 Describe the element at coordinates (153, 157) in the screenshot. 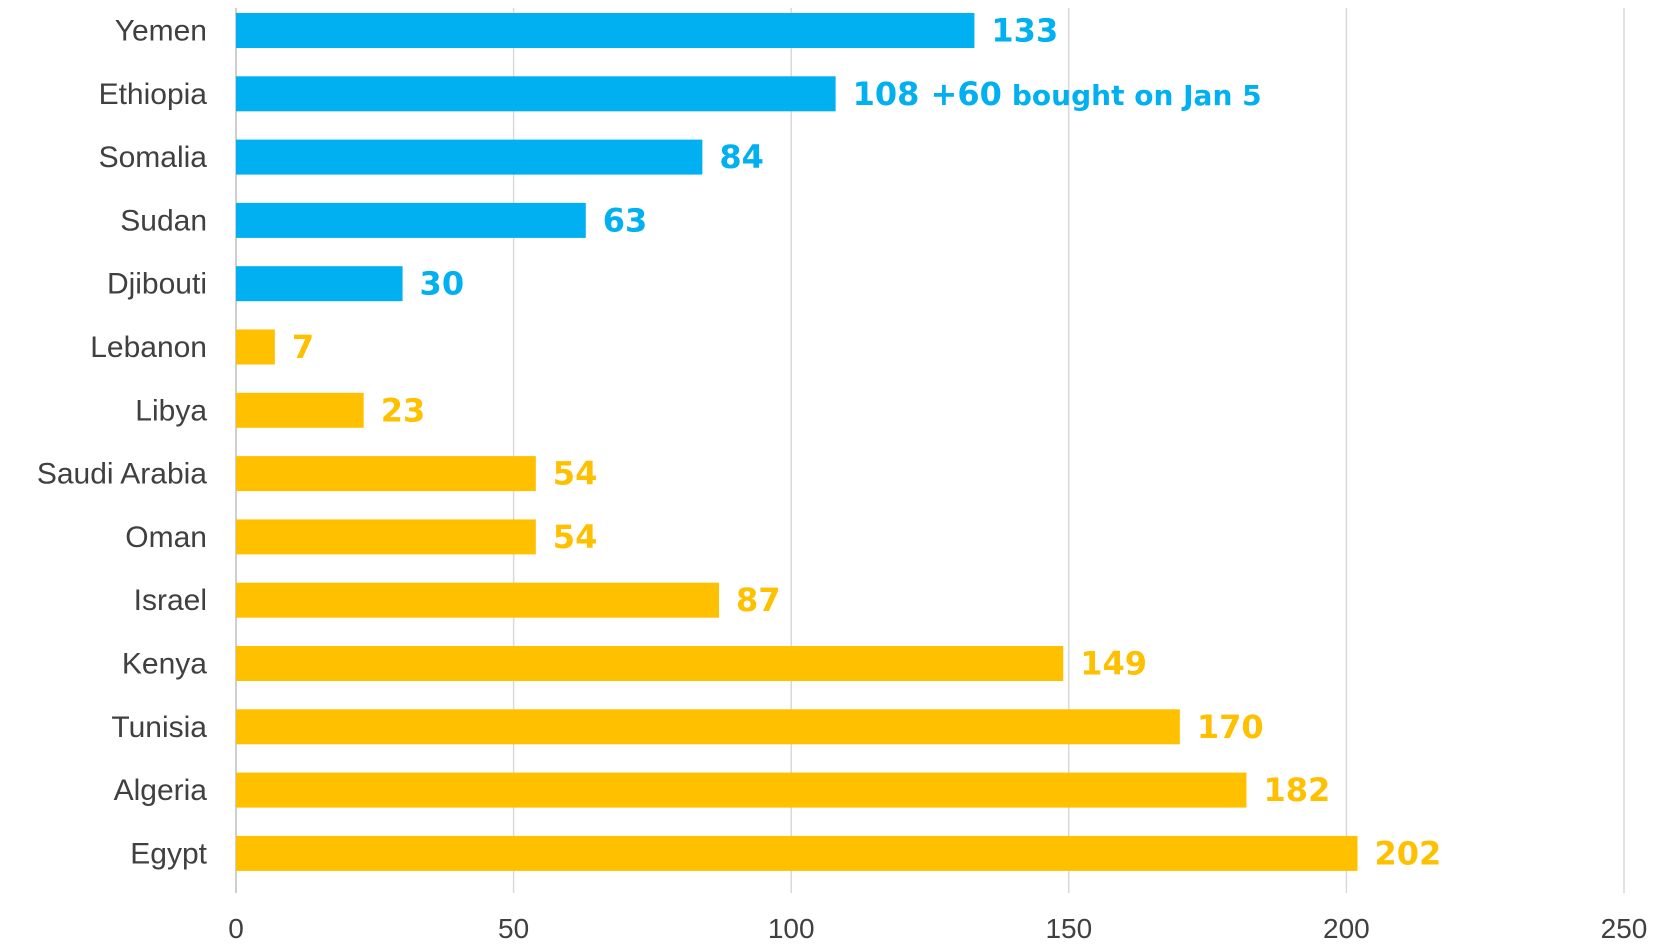

I see `category-label: Somalia` at that location.